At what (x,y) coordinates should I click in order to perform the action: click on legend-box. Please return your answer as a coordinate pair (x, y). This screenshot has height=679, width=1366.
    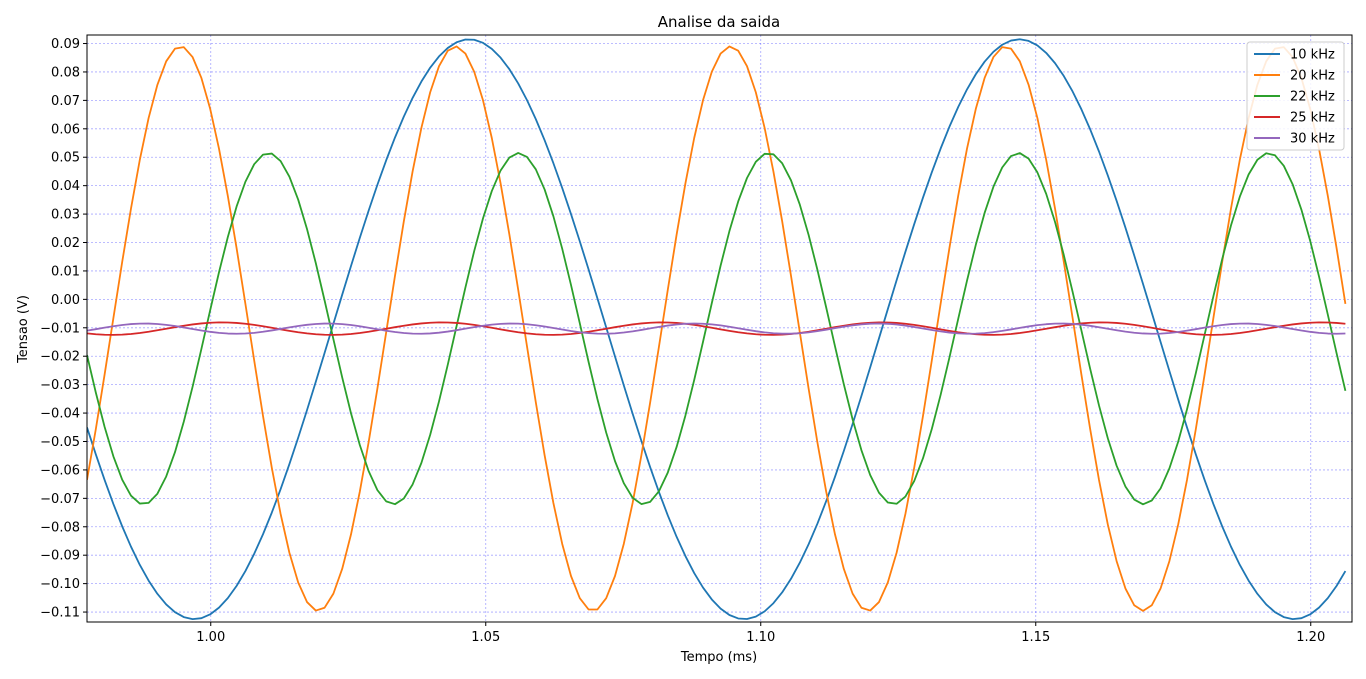
    Looking at the image, I should click on (1295, 96).